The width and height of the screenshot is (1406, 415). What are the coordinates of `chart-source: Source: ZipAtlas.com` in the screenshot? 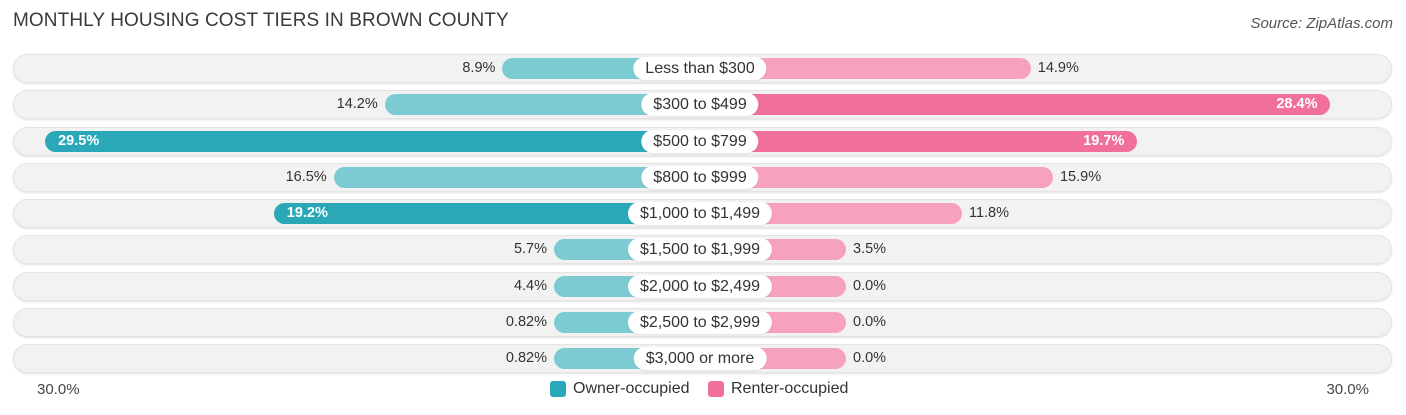 It's located at (1321, 23).